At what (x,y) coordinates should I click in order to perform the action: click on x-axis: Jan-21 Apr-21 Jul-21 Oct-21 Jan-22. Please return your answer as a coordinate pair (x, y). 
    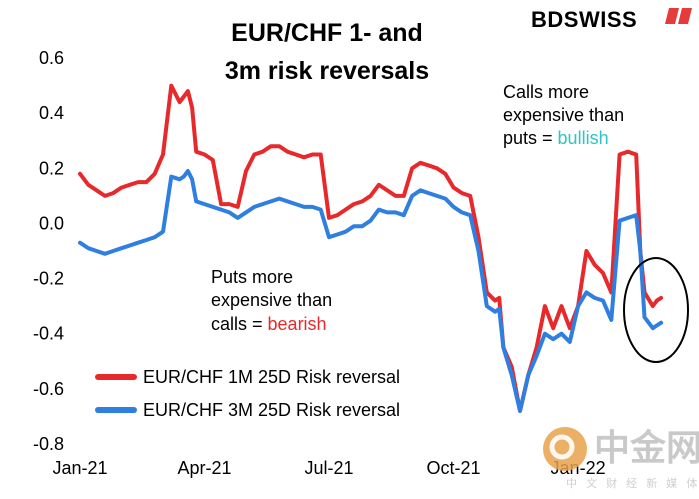
    Looking at the image, I should click on (328, 468).